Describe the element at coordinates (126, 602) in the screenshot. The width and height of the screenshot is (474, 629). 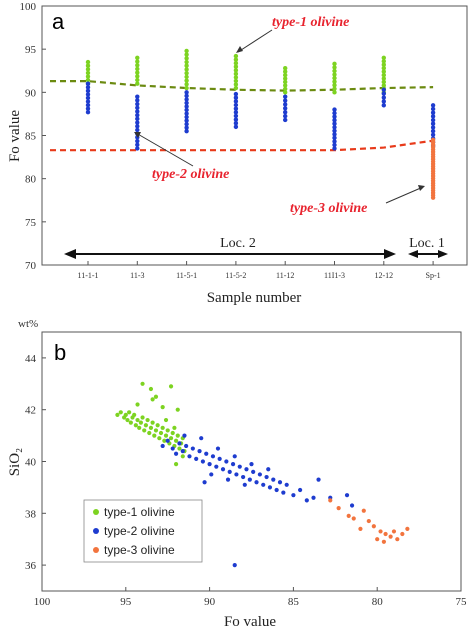
I see `x-tick-label-b: 95` at that location.